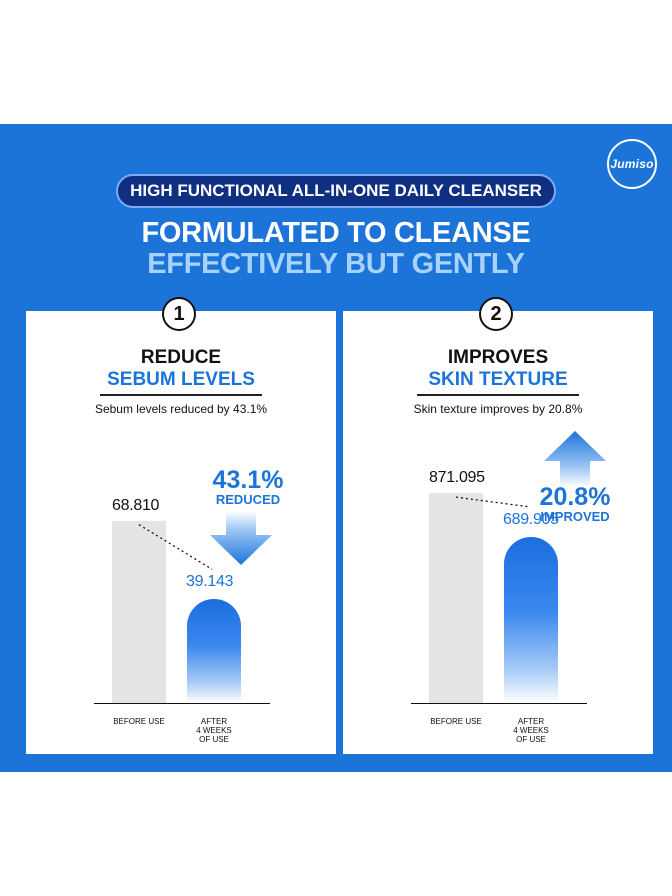  What do you see at coordinates (248, 499) in the screenshot?
I see `change-label: REDUCED` at bounding box center [248, 499].